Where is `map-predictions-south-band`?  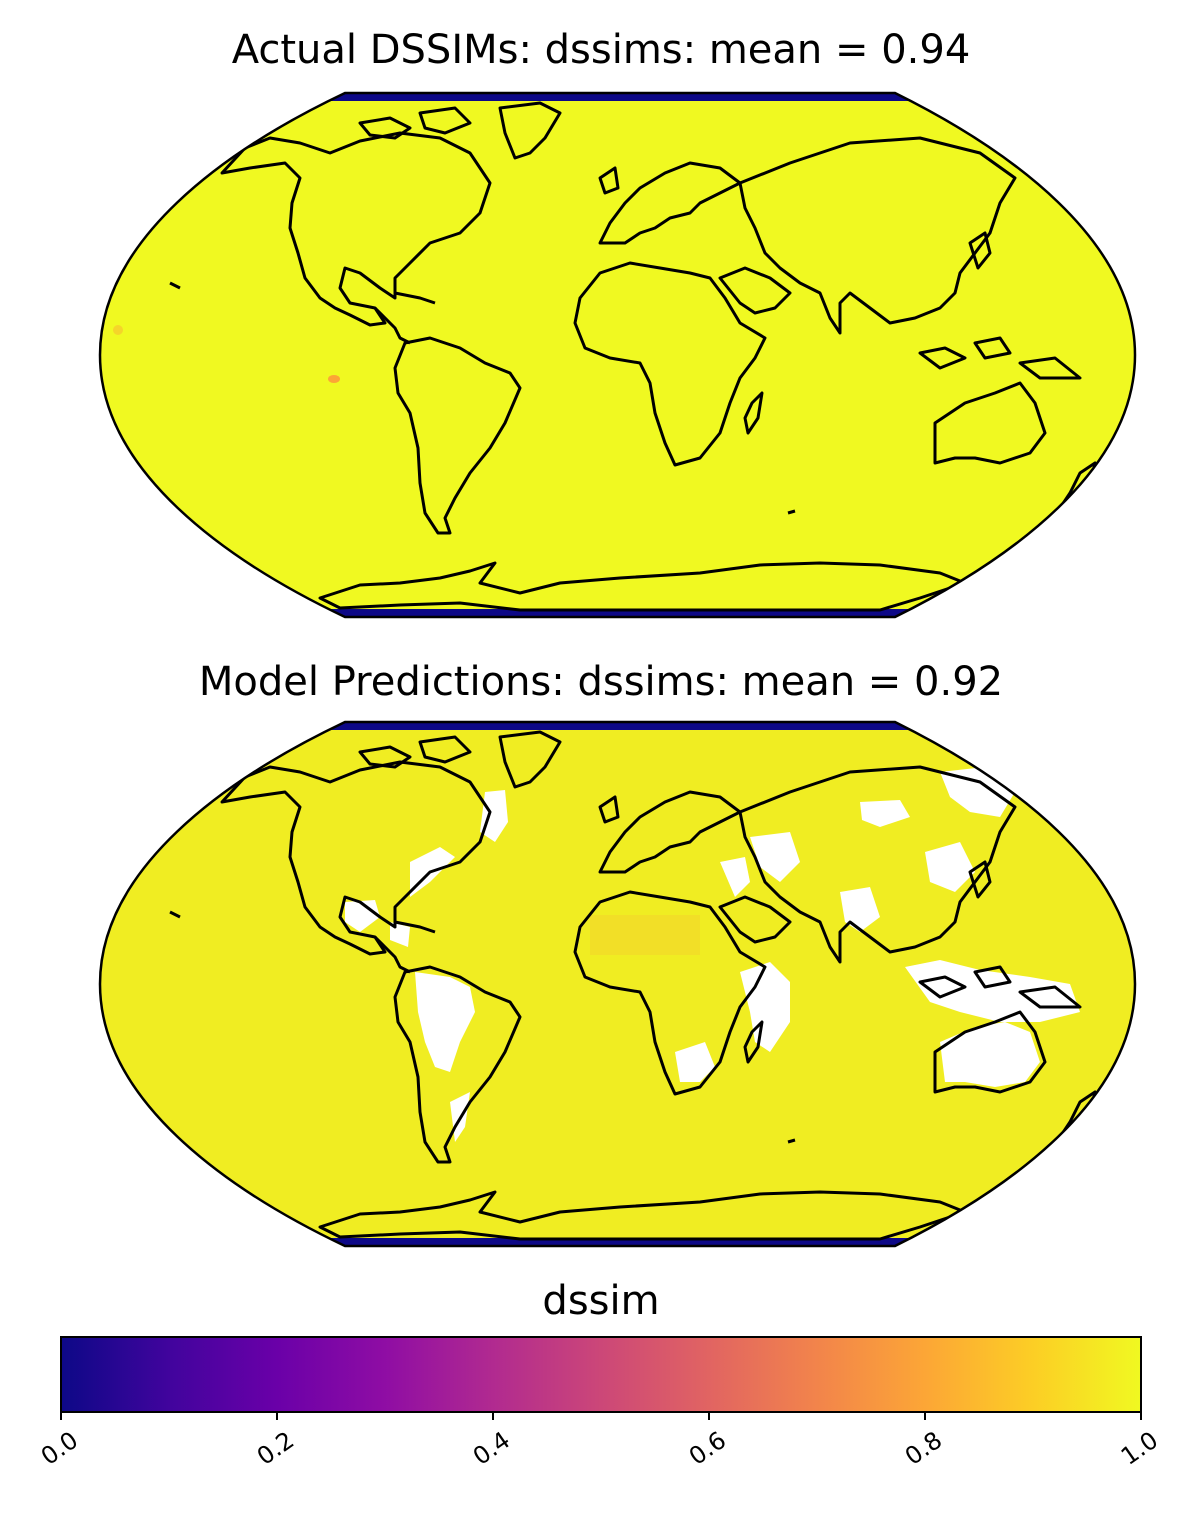 map-predictions-south-band is located at coordinates (620, 1242).